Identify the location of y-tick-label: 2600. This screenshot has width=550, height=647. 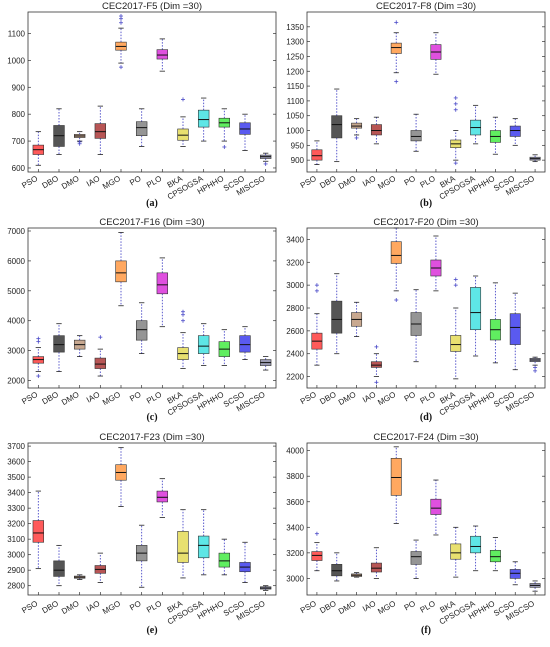
(295, 331).